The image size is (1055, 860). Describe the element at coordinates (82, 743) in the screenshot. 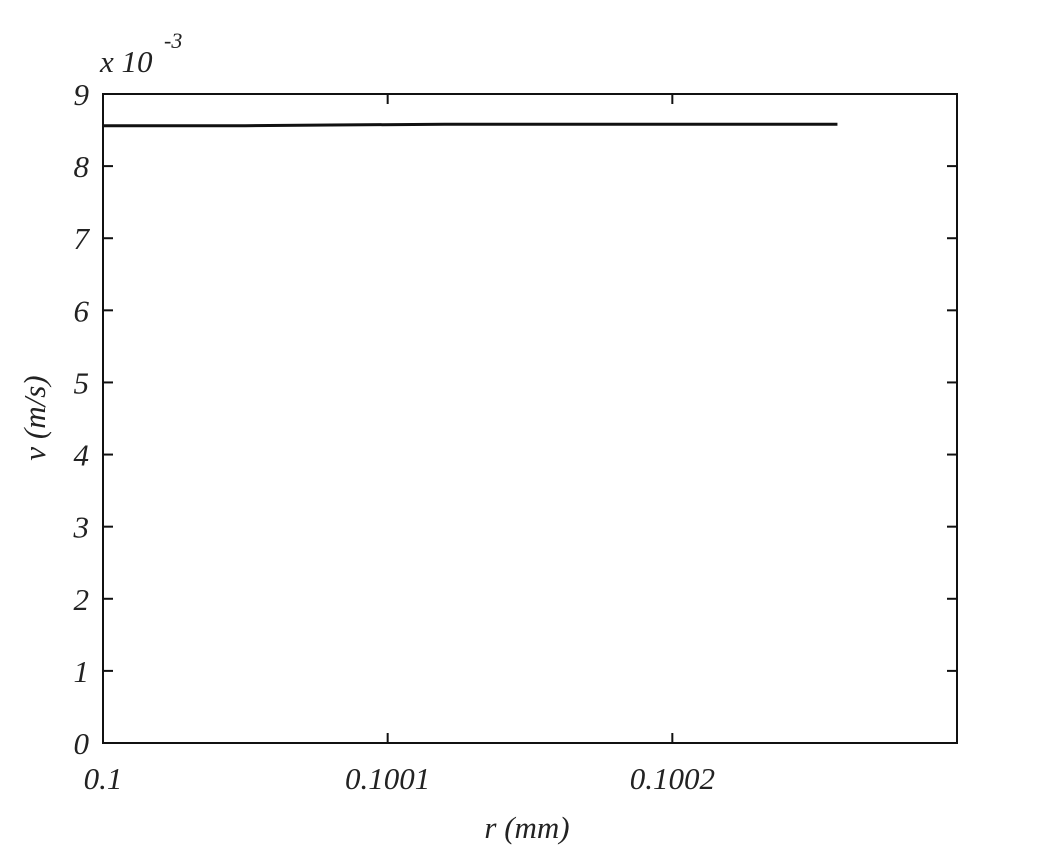

I see `y-tick-label: 0` at that location.